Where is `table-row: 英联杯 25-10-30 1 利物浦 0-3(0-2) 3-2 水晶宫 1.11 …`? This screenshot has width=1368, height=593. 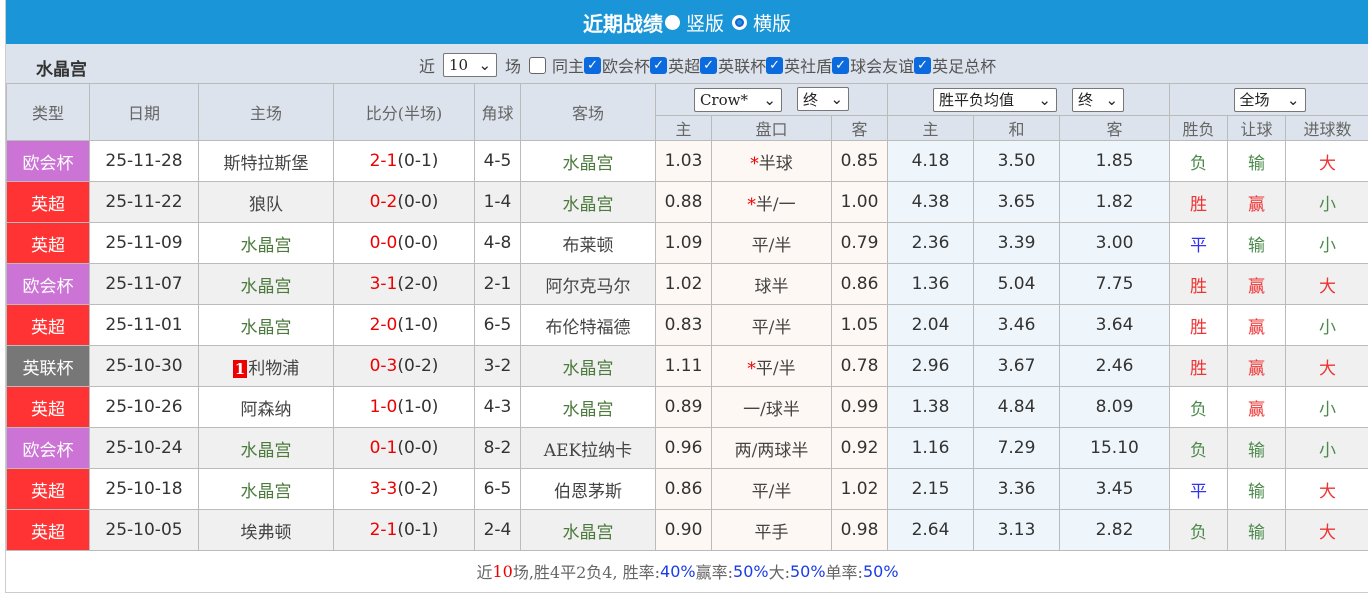 table-row: 英联杯 25-10-30 1 利物浦 0-3(0-2) 3-2 水晶宫 1.11 … is located at coordinates (687, 366).